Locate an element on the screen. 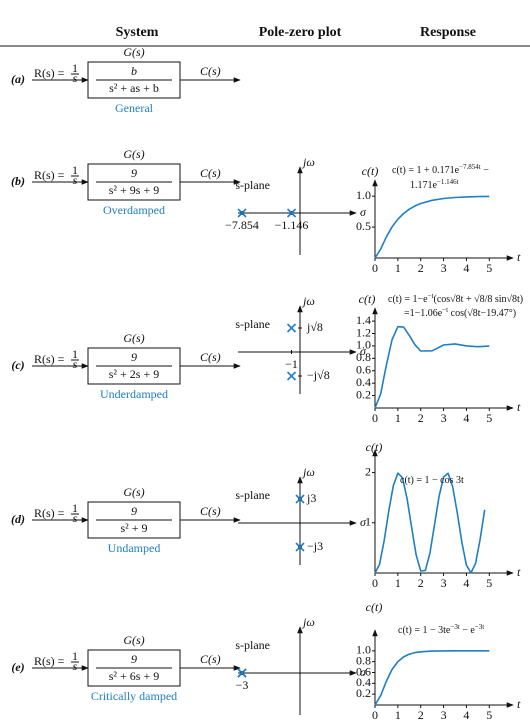 Image resolution: width=530 pixels, height=726 pixels. y-tick-label: 0.2 is located at coordinates (363, 693).